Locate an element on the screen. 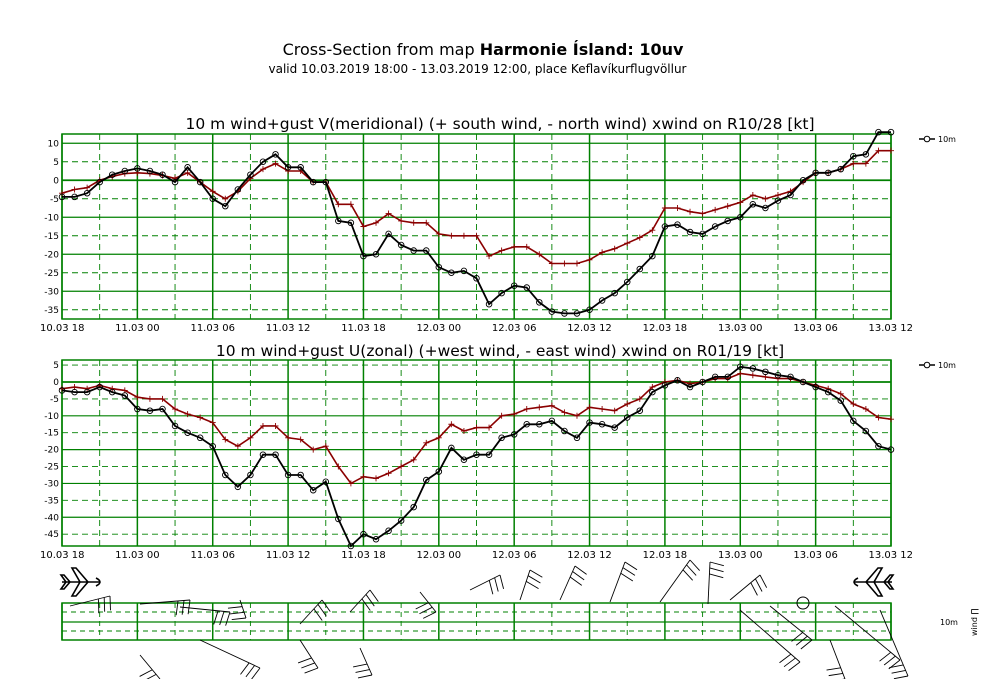 The width and height of the screenshot is (1000, 679). panel-meridional-x-tick-label: 11.03 12 is located at coordinates (288, 328).